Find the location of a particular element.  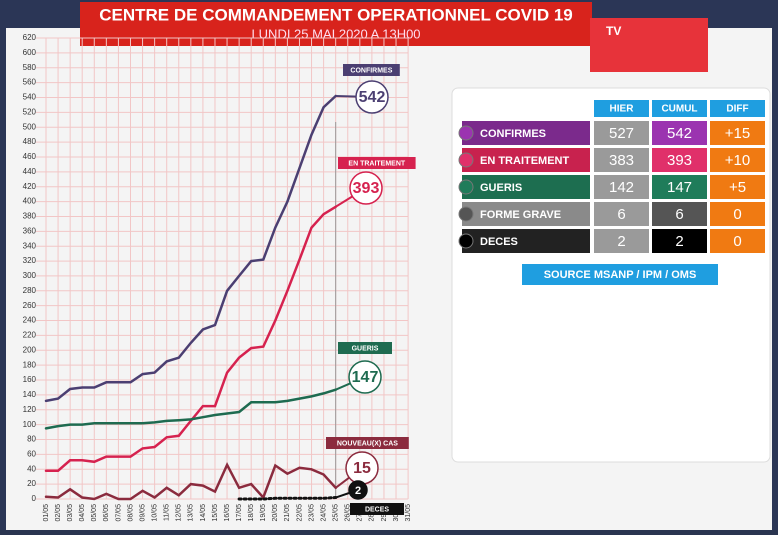

x-tick-label: 10/05 is located at coordinates (154, 513).